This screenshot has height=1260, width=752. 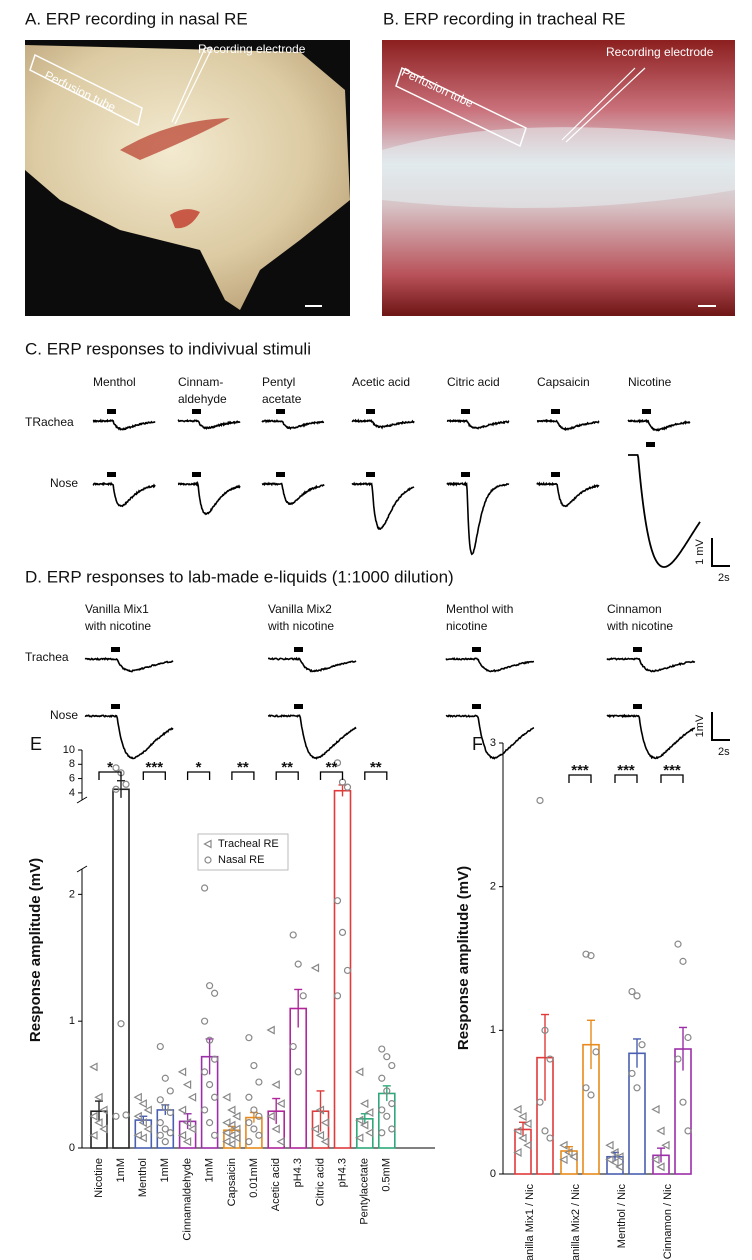 What do you see at coordinates (252, 49) in the screenshot?
I see `photo-label: Recording electrode` at bounding box center [252, 49].